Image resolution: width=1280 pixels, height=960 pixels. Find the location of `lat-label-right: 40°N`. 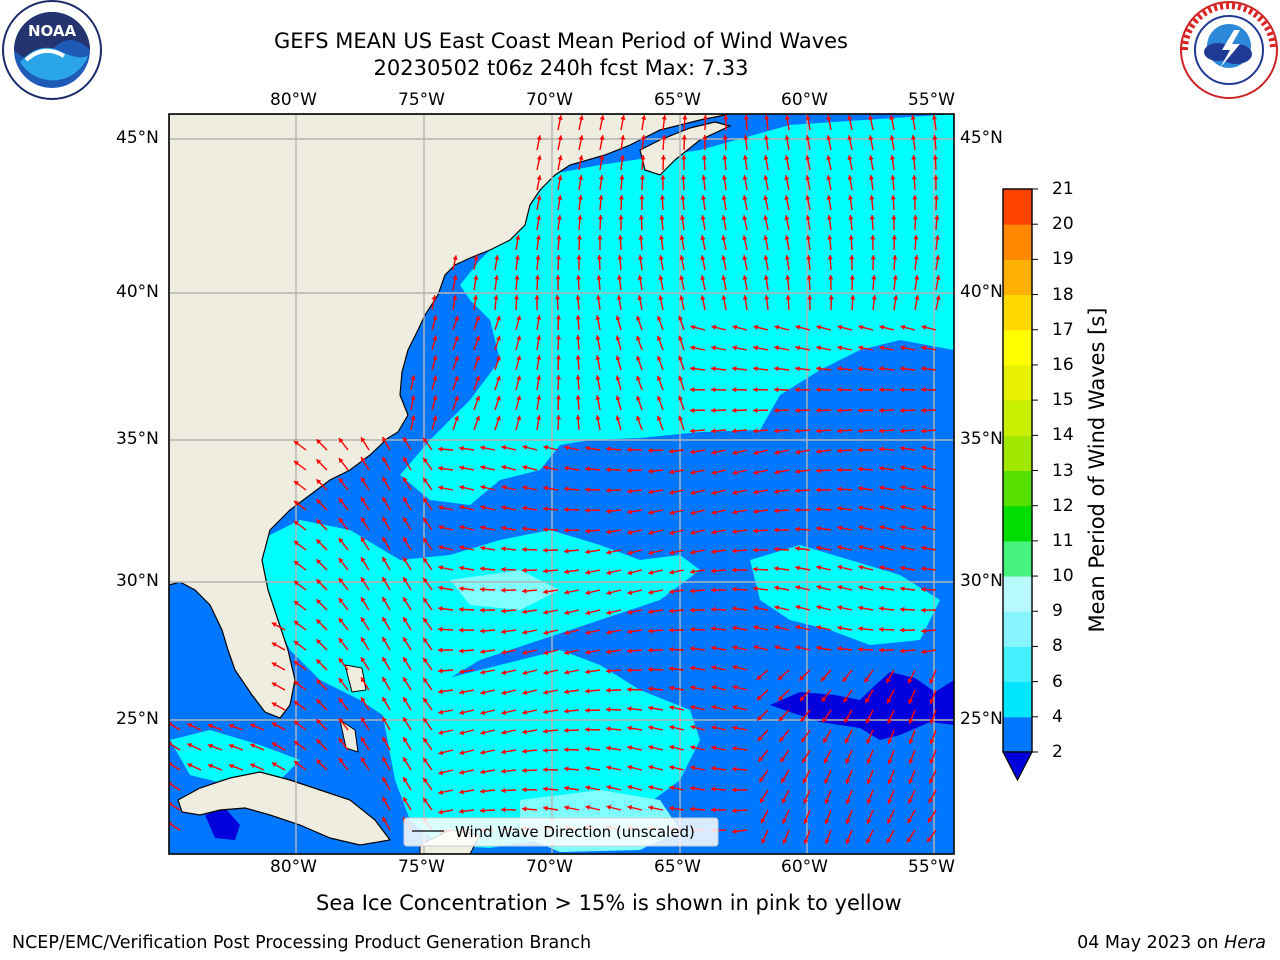

lat-label-right: 40°N is located at coordinates (981, 292).